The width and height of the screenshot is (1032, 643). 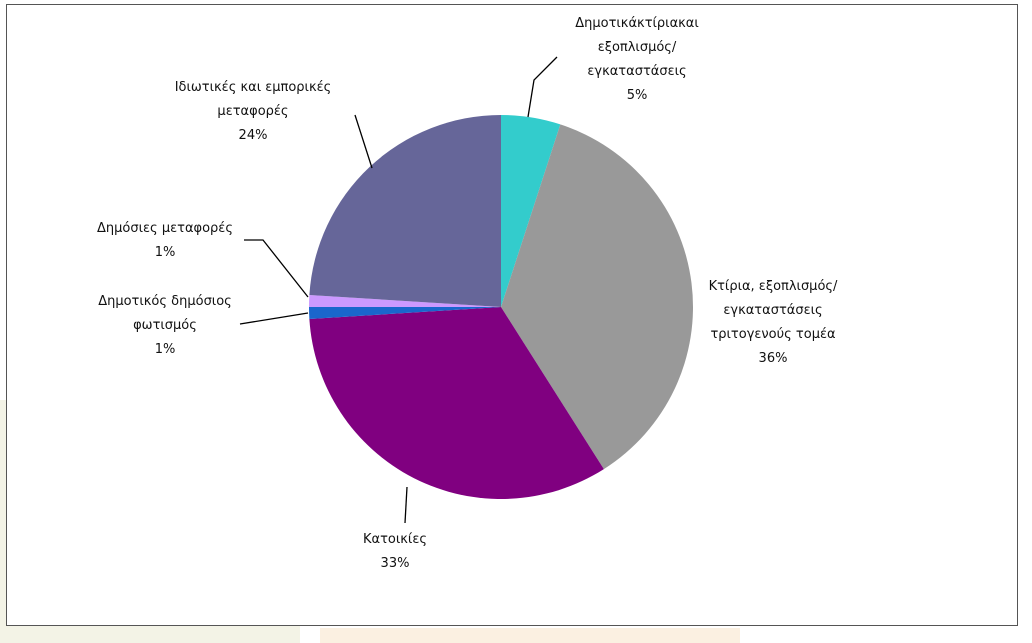 What do you see at coordinates (530, 635) in the screenshot?
I see `background-panel-bottom` at bounding box center [530, 635].